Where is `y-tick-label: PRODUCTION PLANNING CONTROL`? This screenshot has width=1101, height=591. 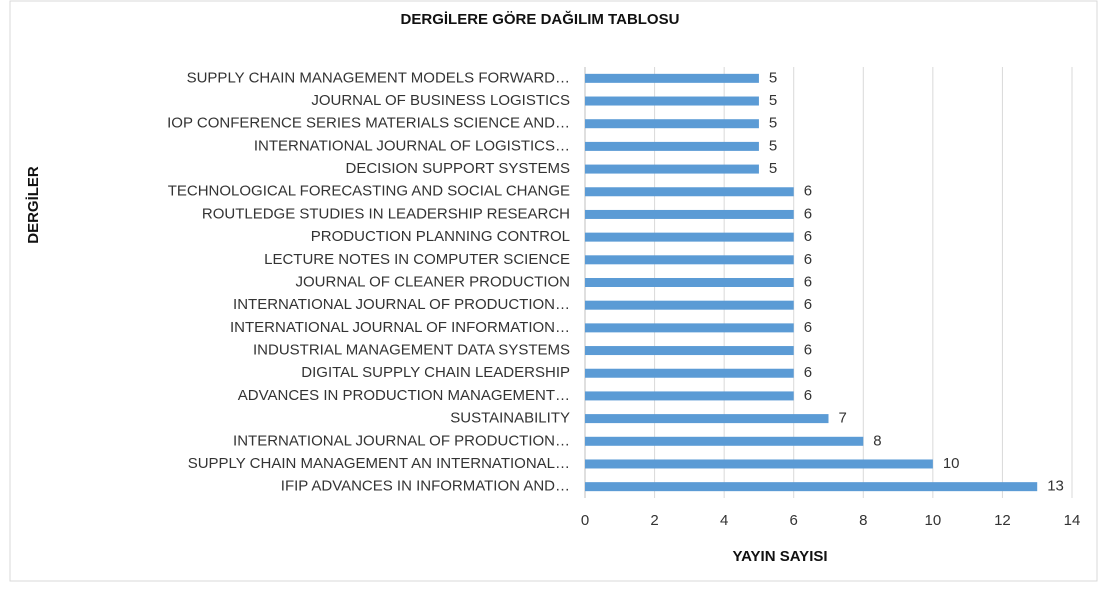
y-tick-label: PRODUCTION PLANNING CONTROL is located at coordinates (440, 236).